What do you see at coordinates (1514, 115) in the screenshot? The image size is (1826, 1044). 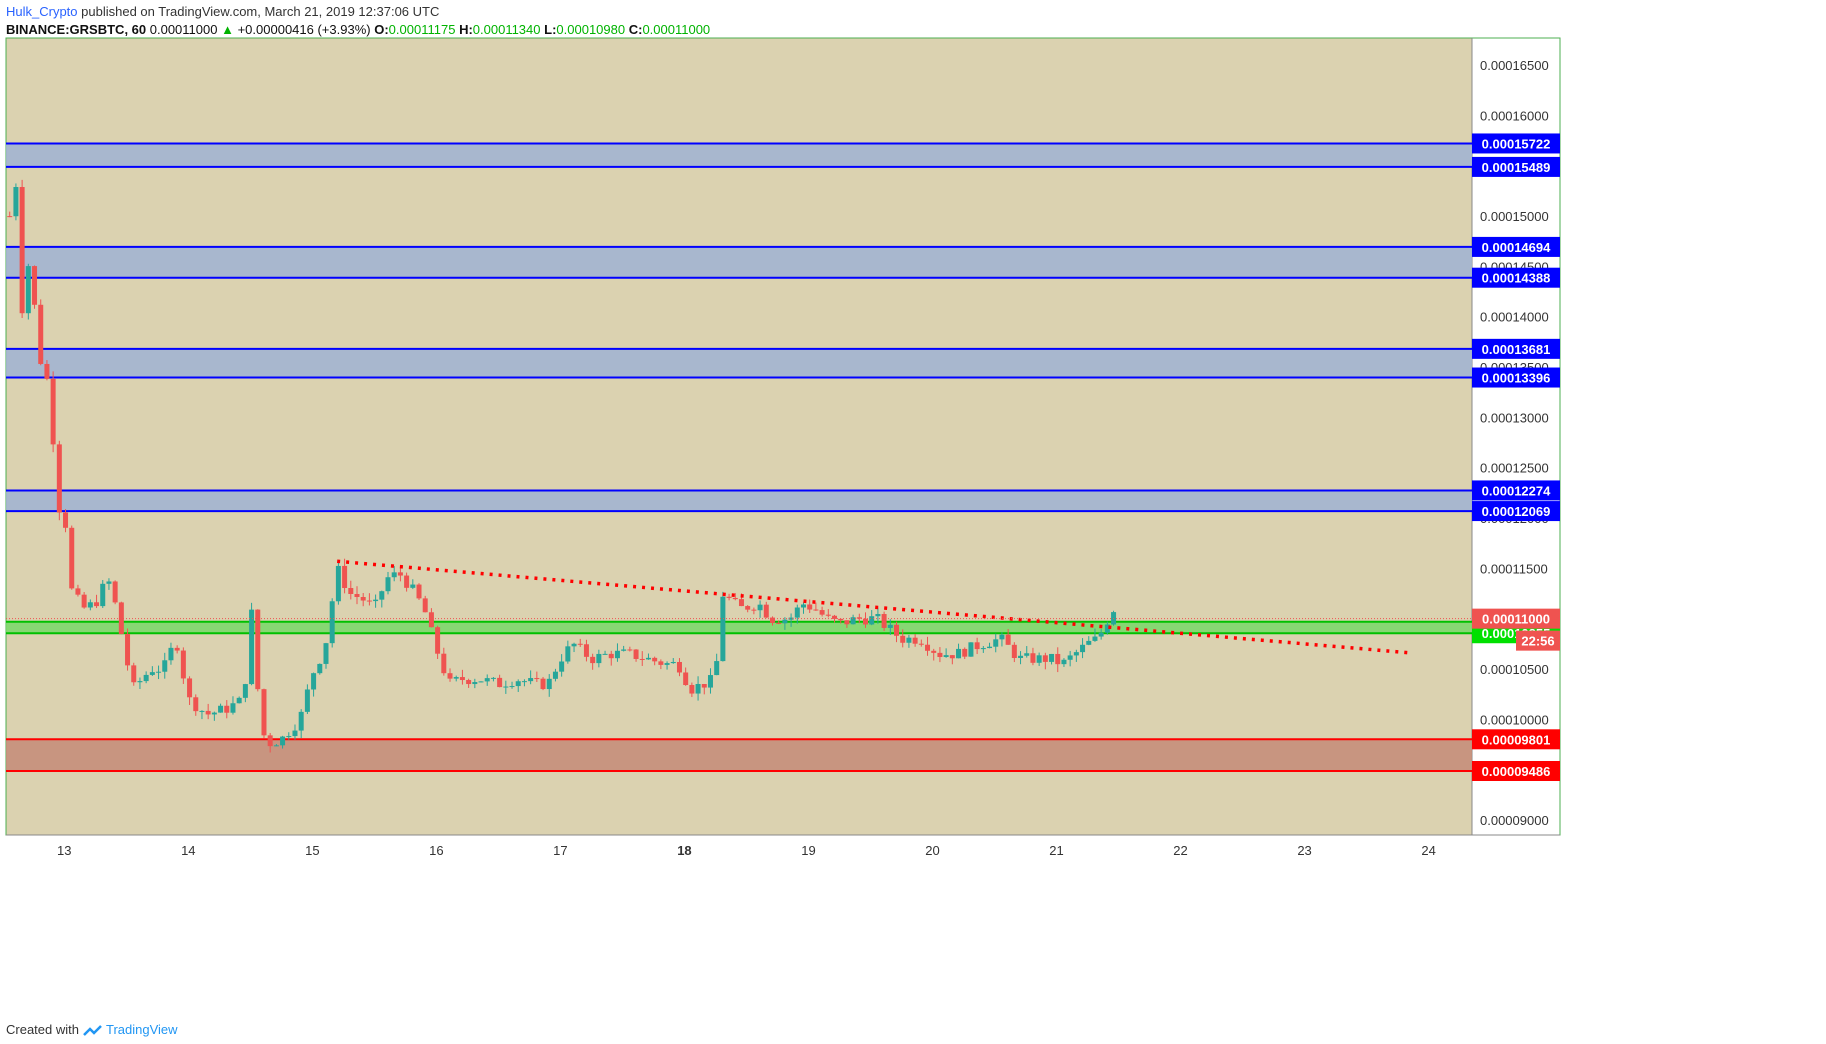 I see `y-tick-label: 0.00016000` at bounding box center [1514, 115].